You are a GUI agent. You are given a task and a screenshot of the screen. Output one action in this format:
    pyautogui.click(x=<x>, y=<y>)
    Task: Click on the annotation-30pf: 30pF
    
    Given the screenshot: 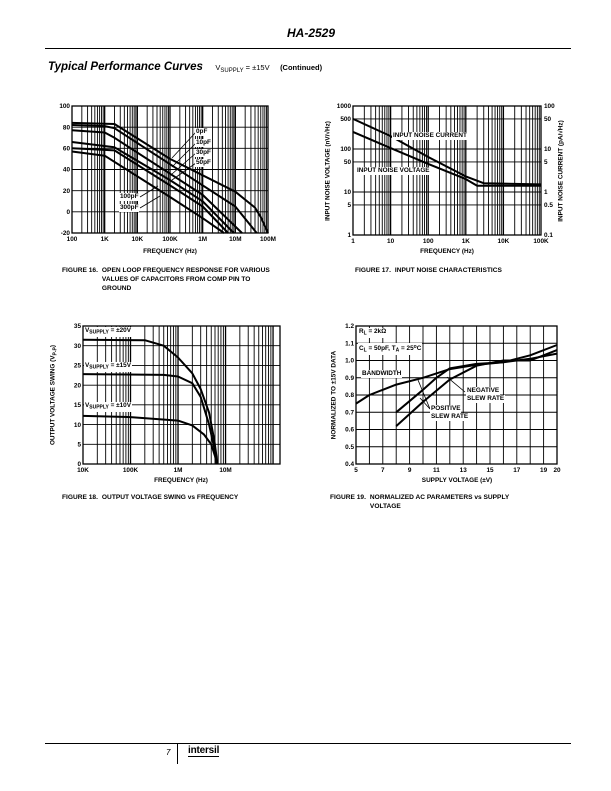 What is the action you would take?
    pyautogui.click(x=203, y=153)
    